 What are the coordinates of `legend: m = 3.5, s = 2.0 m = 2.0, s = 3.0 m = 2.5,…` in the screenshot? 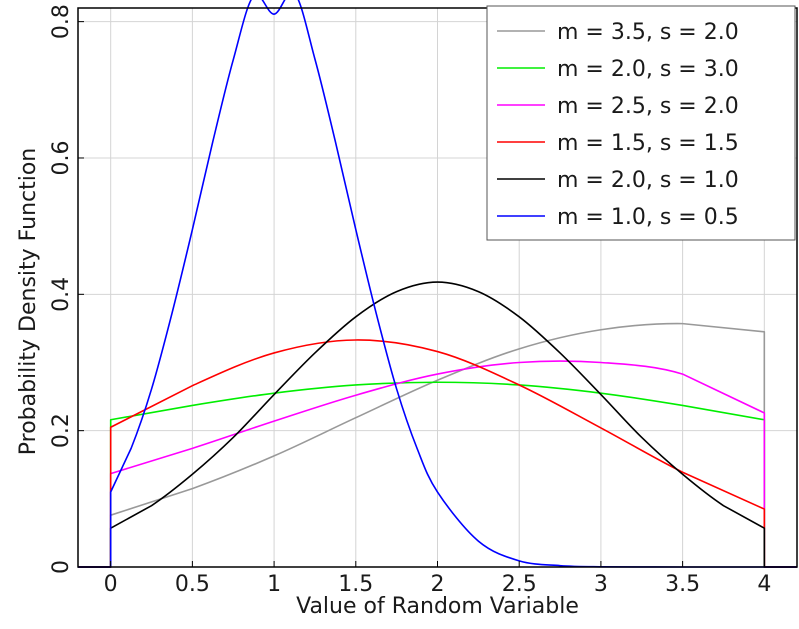 It's located at (641, 123).